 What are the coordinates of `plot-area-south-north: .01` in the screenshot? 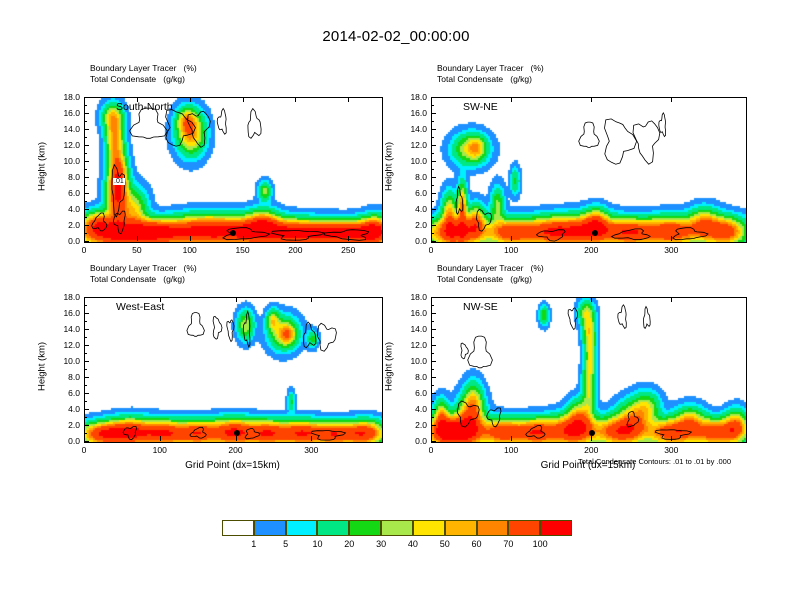 It's located at (233, 170).